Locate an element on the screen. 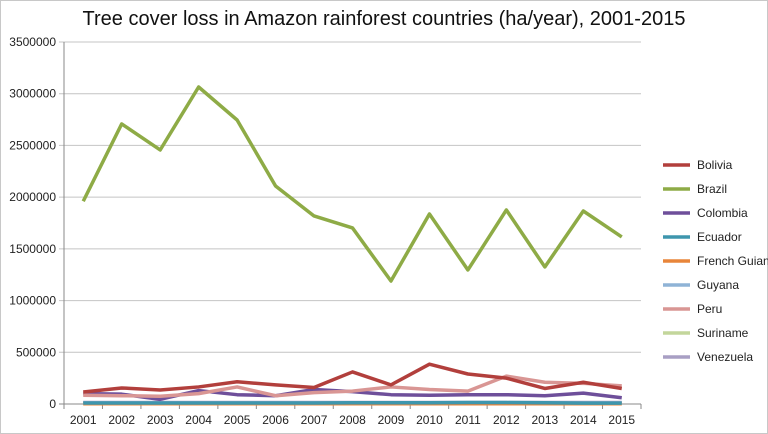 The image size is (768, 434). x-tick-label: 2014 is located at coordinates (583, 420).